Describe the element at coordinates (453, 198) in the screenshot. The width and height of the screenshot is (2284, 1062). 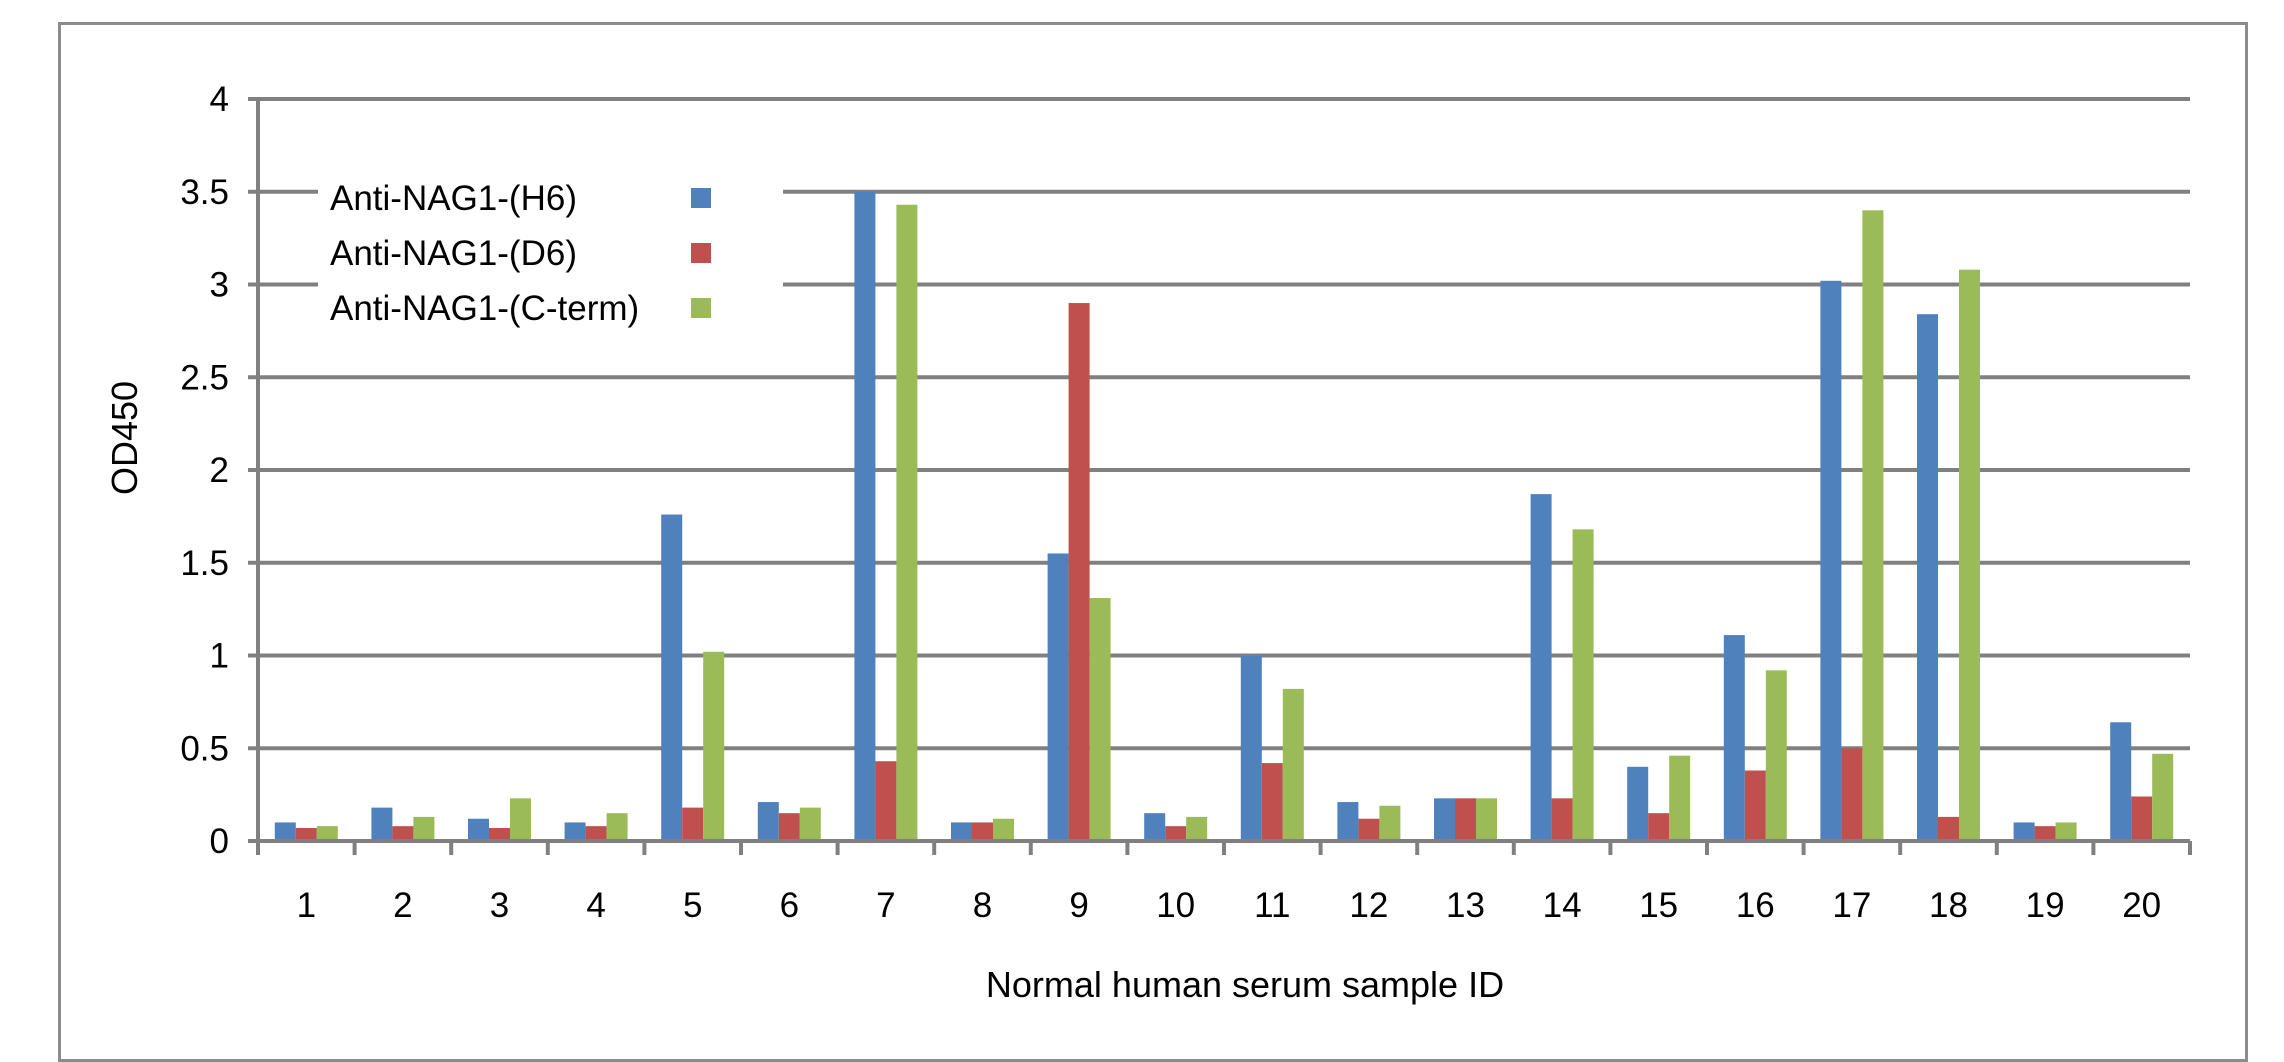
I see `legend-label: Anti-NAG1-(H6)` at that location.